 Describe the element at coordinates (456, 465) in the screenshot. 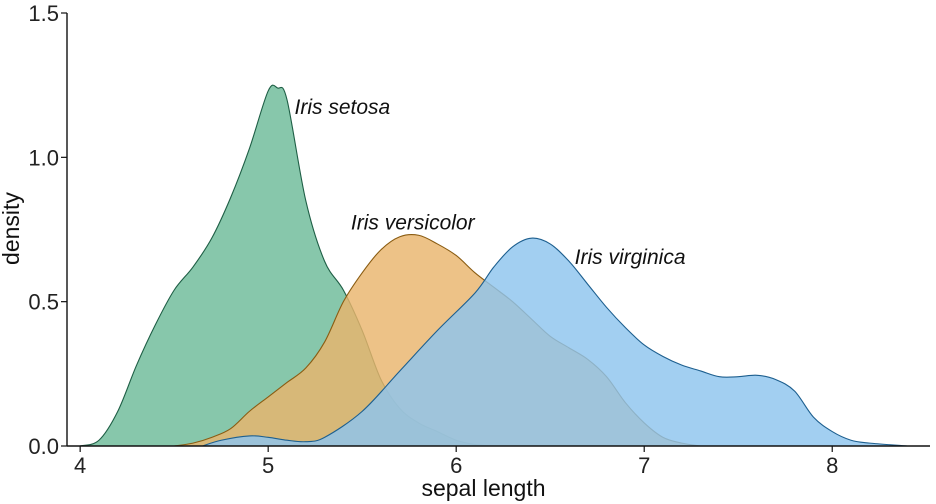

I see `x-tick-label: 6` at that location.